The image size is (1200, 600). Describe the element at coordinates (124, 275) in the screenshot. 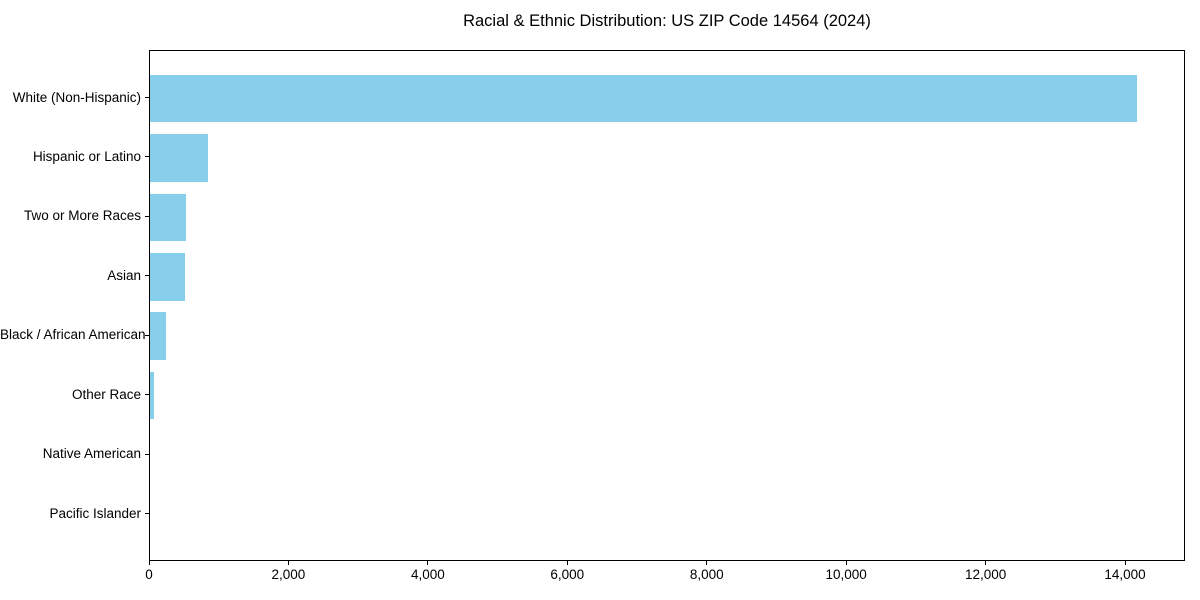

I see `y-tick-label-asian: Asian` at that location.